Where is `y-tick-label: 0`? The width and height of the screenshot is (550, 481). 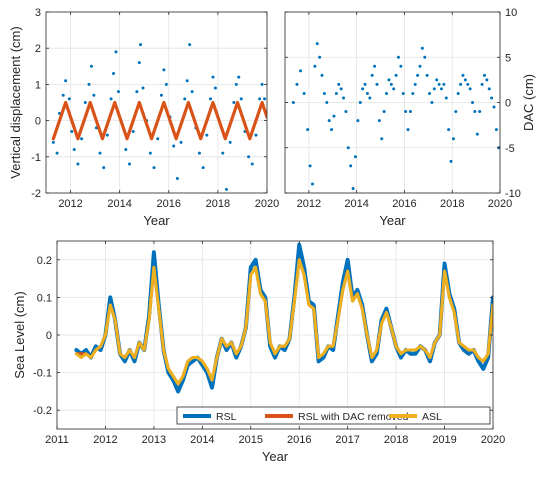
y-tick-label: 0 is located at coordinates (38, 122).